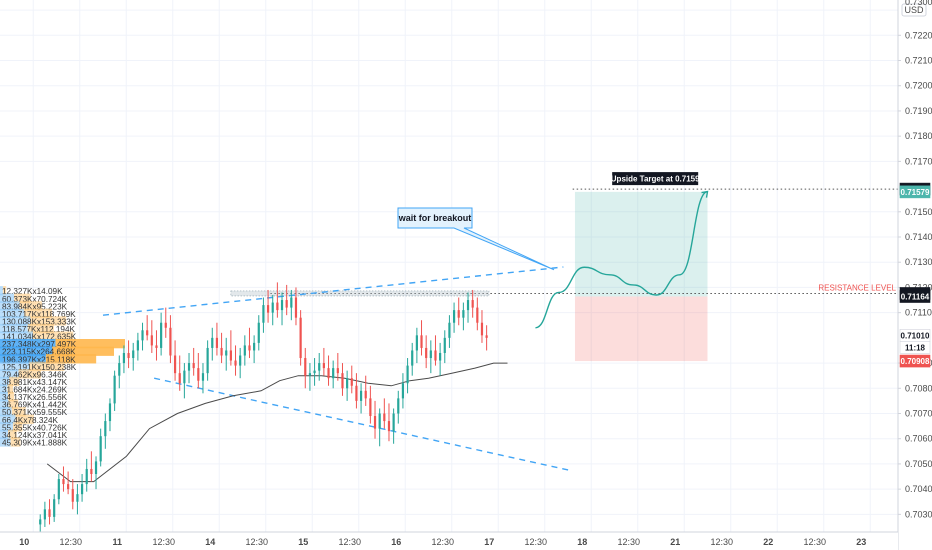  Describe the element at coordinates (363, 424) in the screenshot. I see `lower-trendline` at that location.